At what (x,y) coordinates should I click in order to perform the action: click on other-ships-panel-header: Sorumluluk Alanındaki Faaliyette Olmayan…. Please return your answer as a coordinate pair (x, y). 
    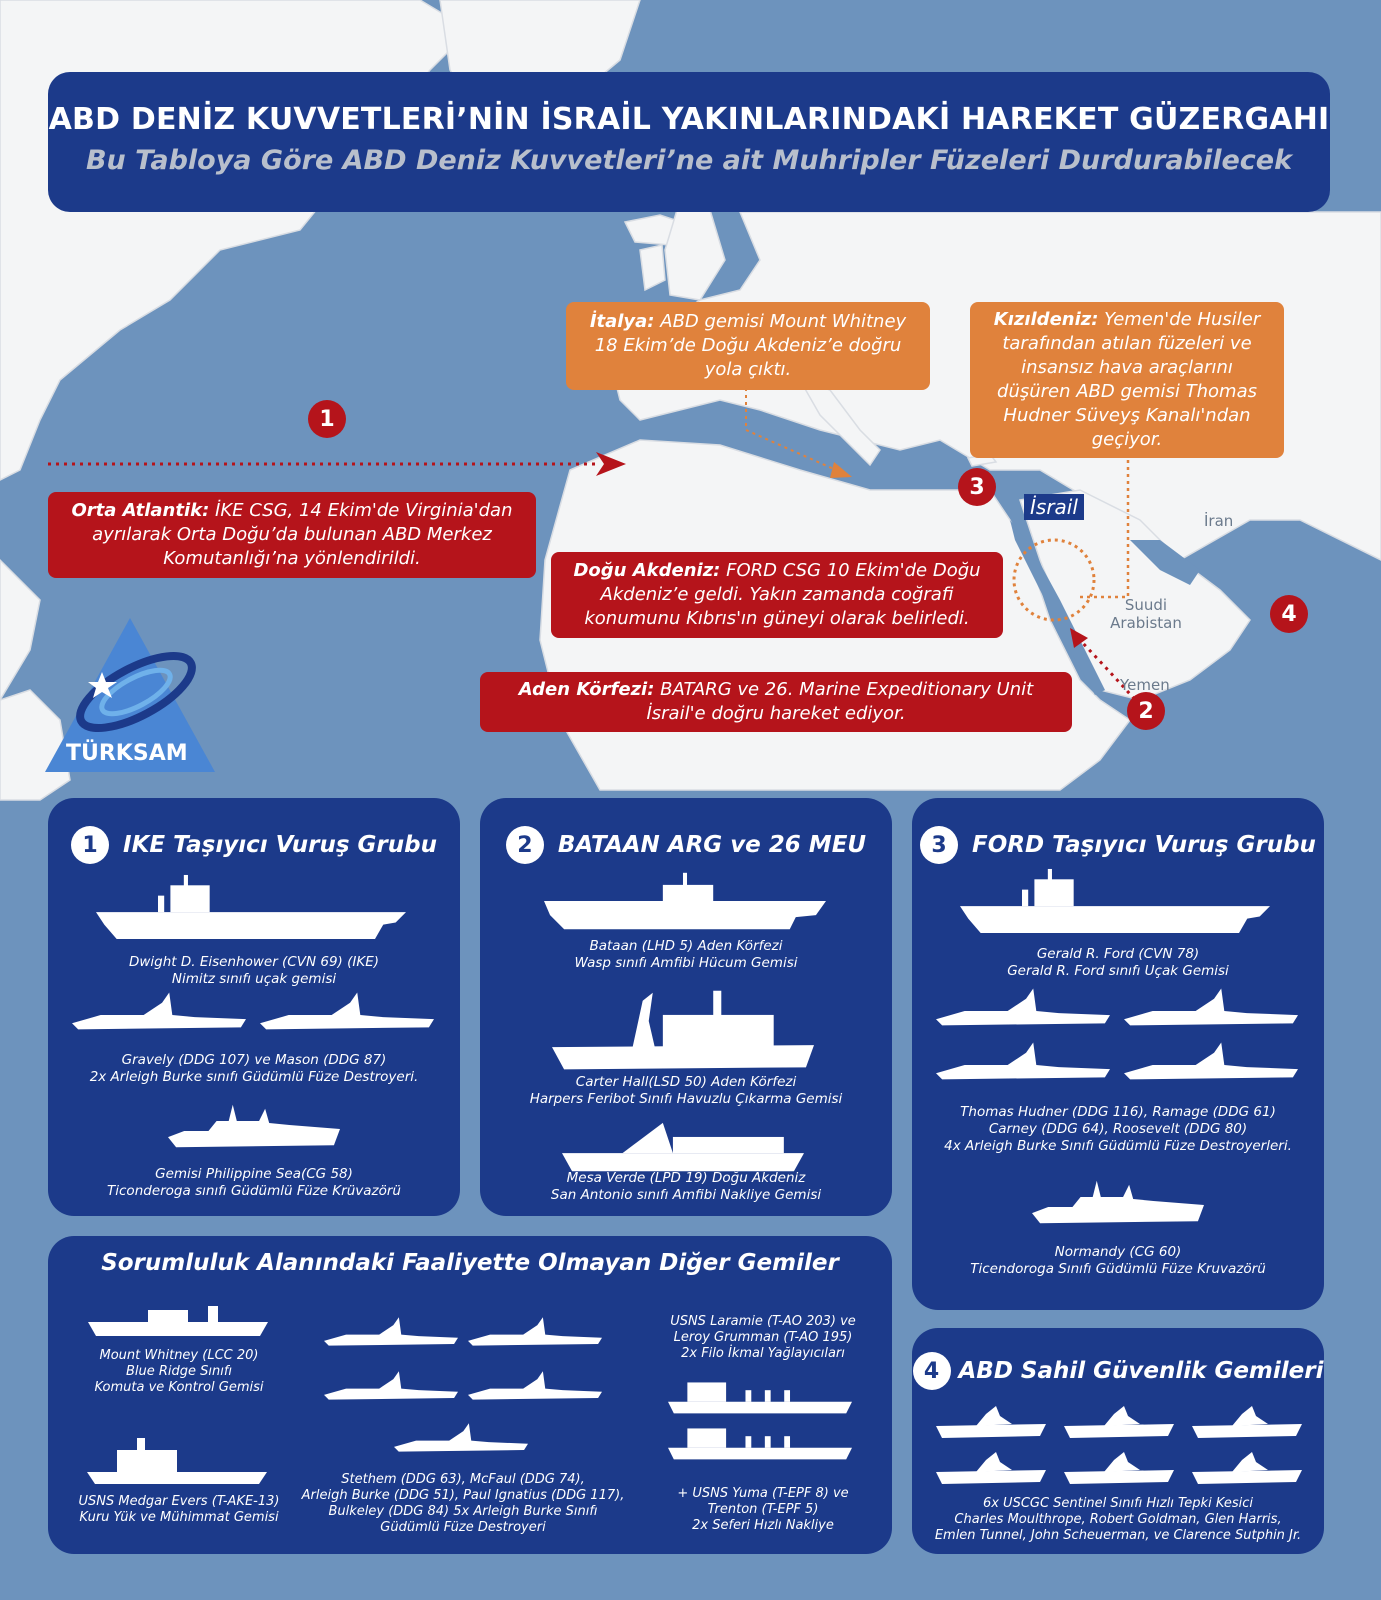
    Looking at the image, I should click on (470, 1263).